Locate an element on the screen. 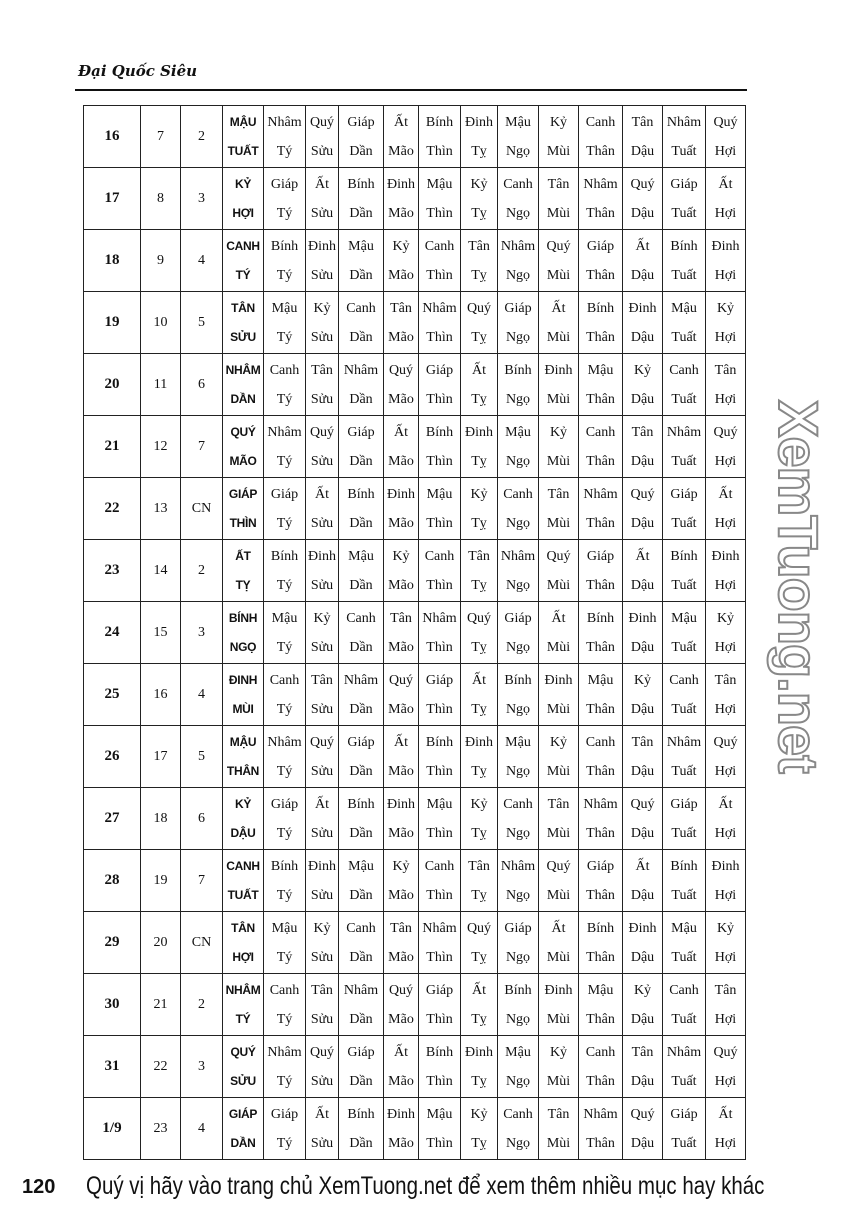 This screenshot has width=850, height=1217. hour-cell: Canh Tuất is located at coordinates (684, 1004).